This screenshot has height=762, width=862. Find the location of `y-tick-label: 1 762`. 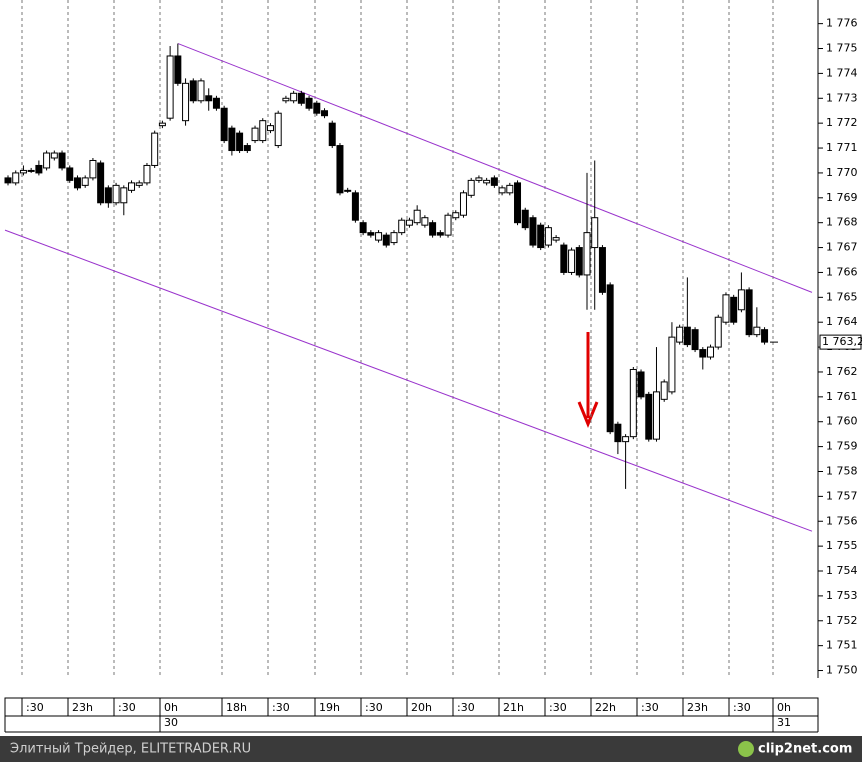

y-tick-label: 1 762 is located at coordinates (842, 371).